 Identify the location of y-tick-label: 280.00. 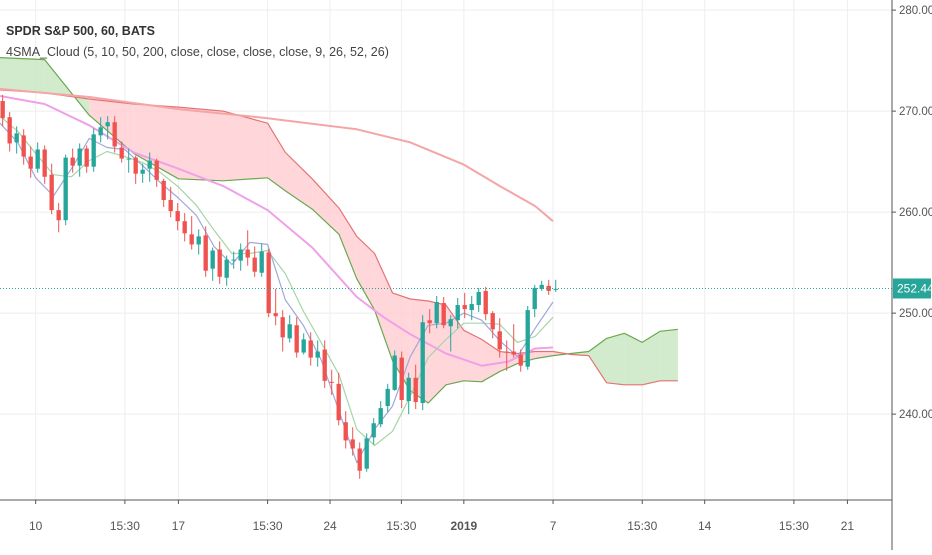
(915, 11).